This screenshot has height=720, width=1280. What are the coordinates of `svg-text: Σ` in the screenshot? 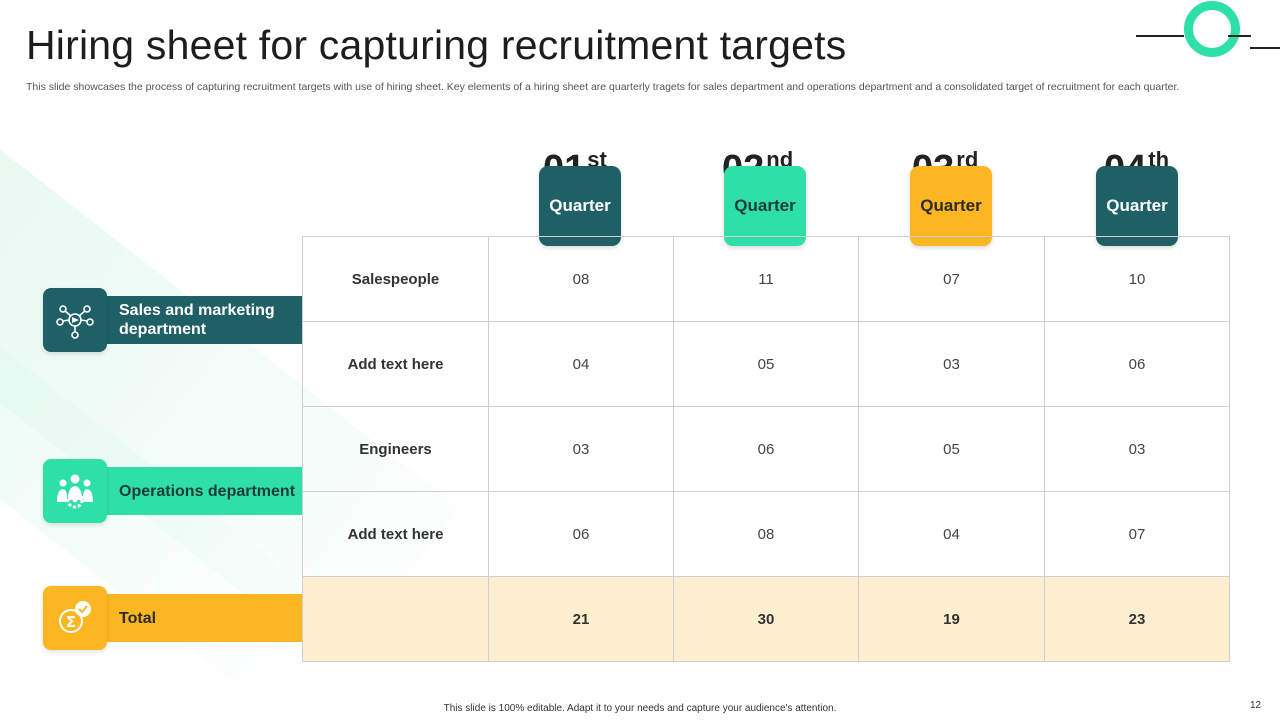 It's located at (71, 622).